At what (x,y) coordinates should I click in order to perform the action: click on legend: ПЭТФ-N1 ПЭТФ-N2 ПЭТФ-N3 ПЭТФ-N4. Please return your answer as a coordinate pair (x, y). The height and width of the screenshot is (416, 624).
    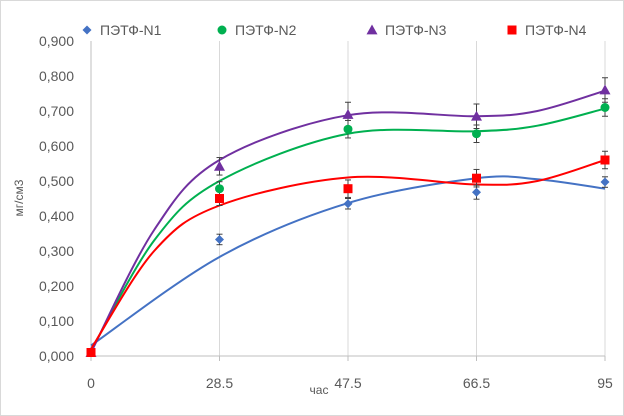
    Looking at the image, I should click on (334, 30).